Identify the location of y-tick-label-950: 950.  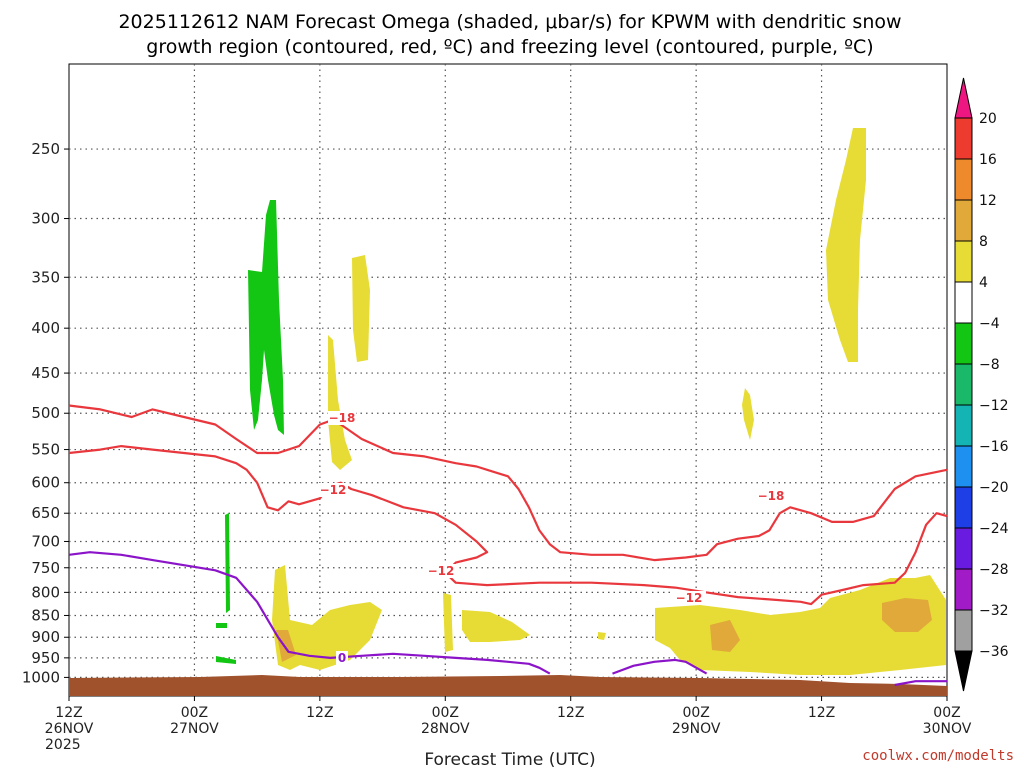
(45, 658).